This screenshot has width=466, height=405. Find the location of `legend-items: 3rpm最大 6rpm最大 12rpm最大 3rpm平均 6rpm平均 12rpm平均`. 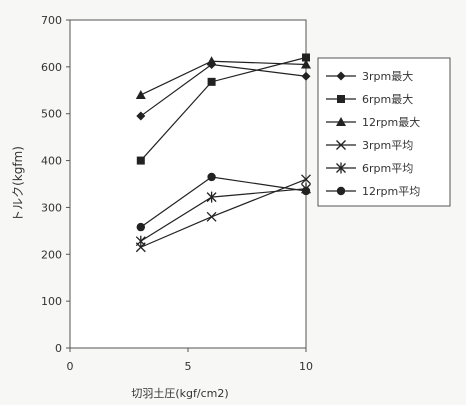

legend-items: 3rpm最大 6rpm最大 12rpm最大 3rpm平均 6rpm平均 12rpm平均 is located at coordinates (373, 133).